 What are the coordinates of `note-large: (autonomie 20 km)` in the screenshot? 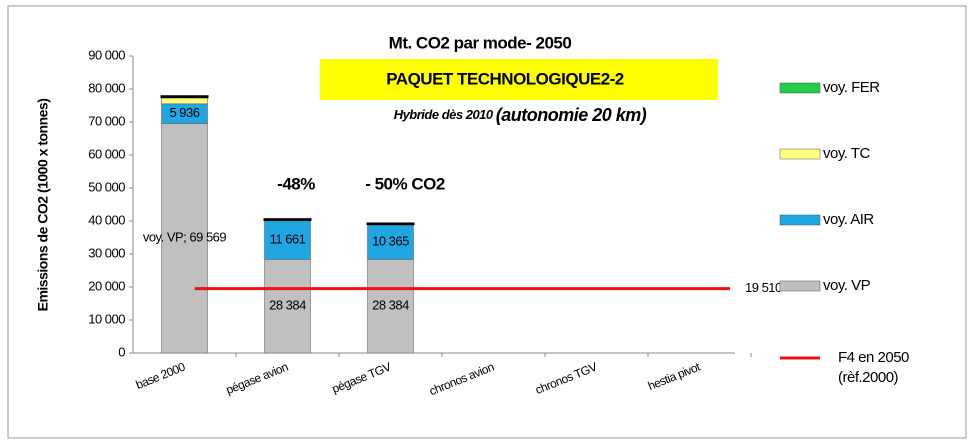 It's located at (571, 115).